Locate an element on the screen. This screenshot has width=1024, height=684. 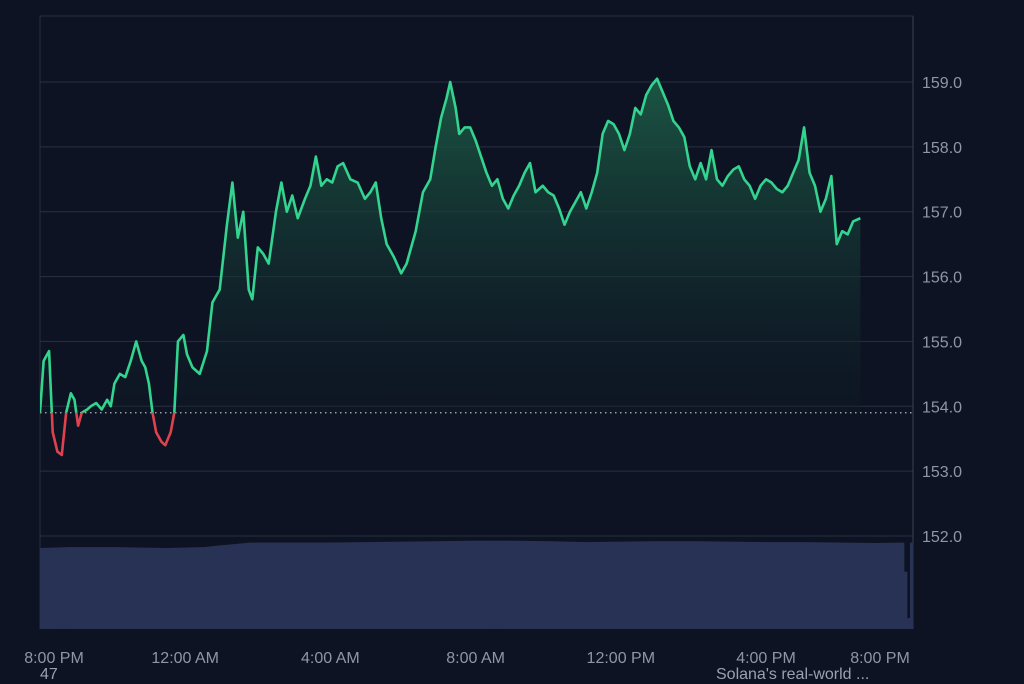
price-line-down is located at coordinates (108, 434).